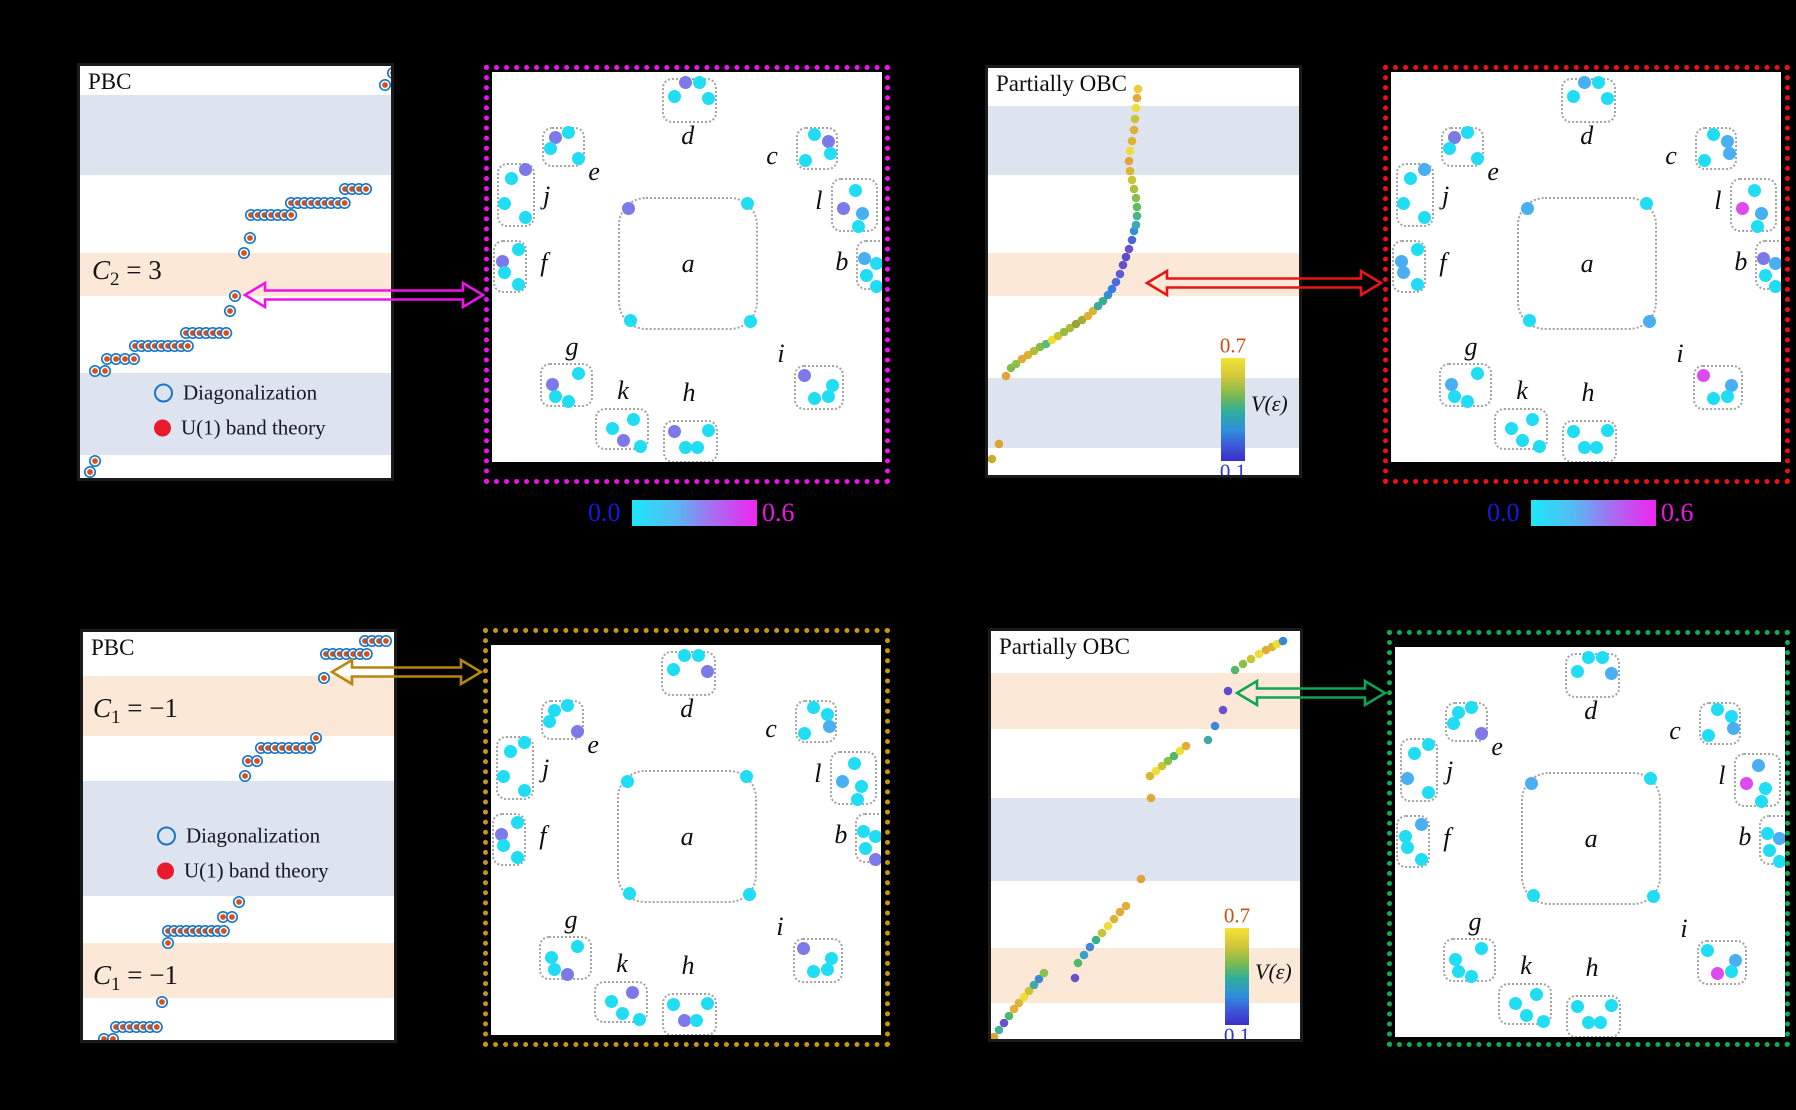  What do you see at coordinates (388, 73) in the screenshot?
I see `staircase-marker-outer` at bounding box center [388, 73].